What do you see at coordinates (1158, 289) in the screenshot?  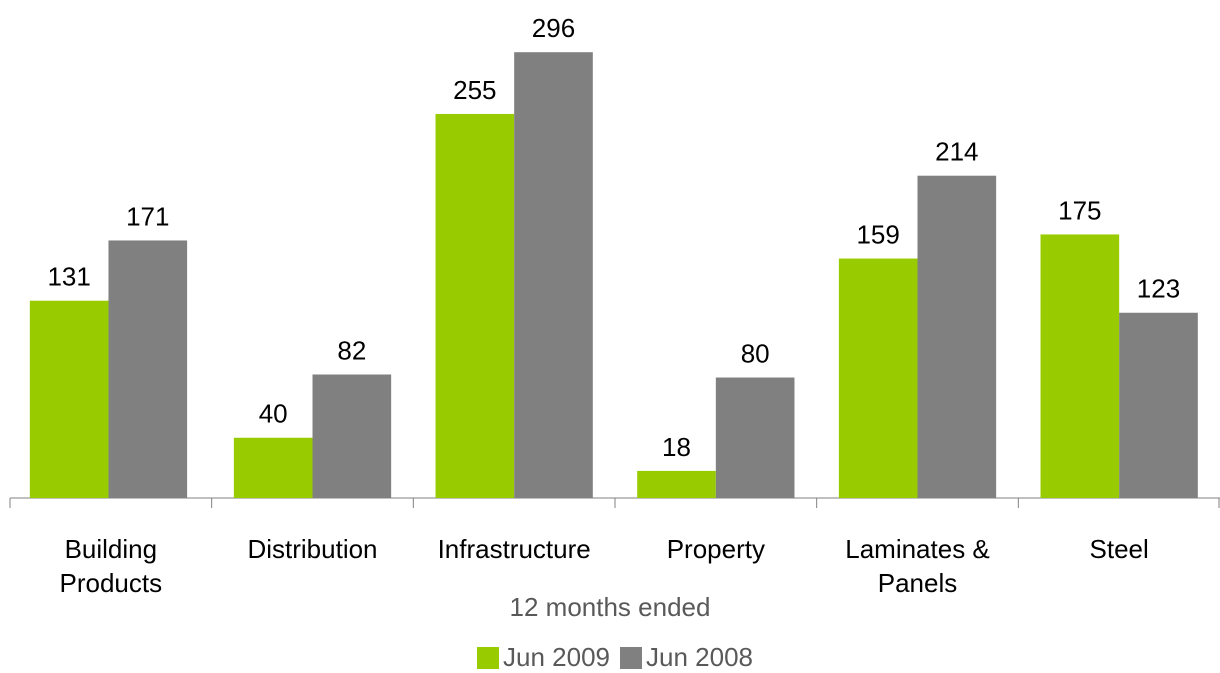 I see `value-label: 123` at bounding box center [1158, 289].